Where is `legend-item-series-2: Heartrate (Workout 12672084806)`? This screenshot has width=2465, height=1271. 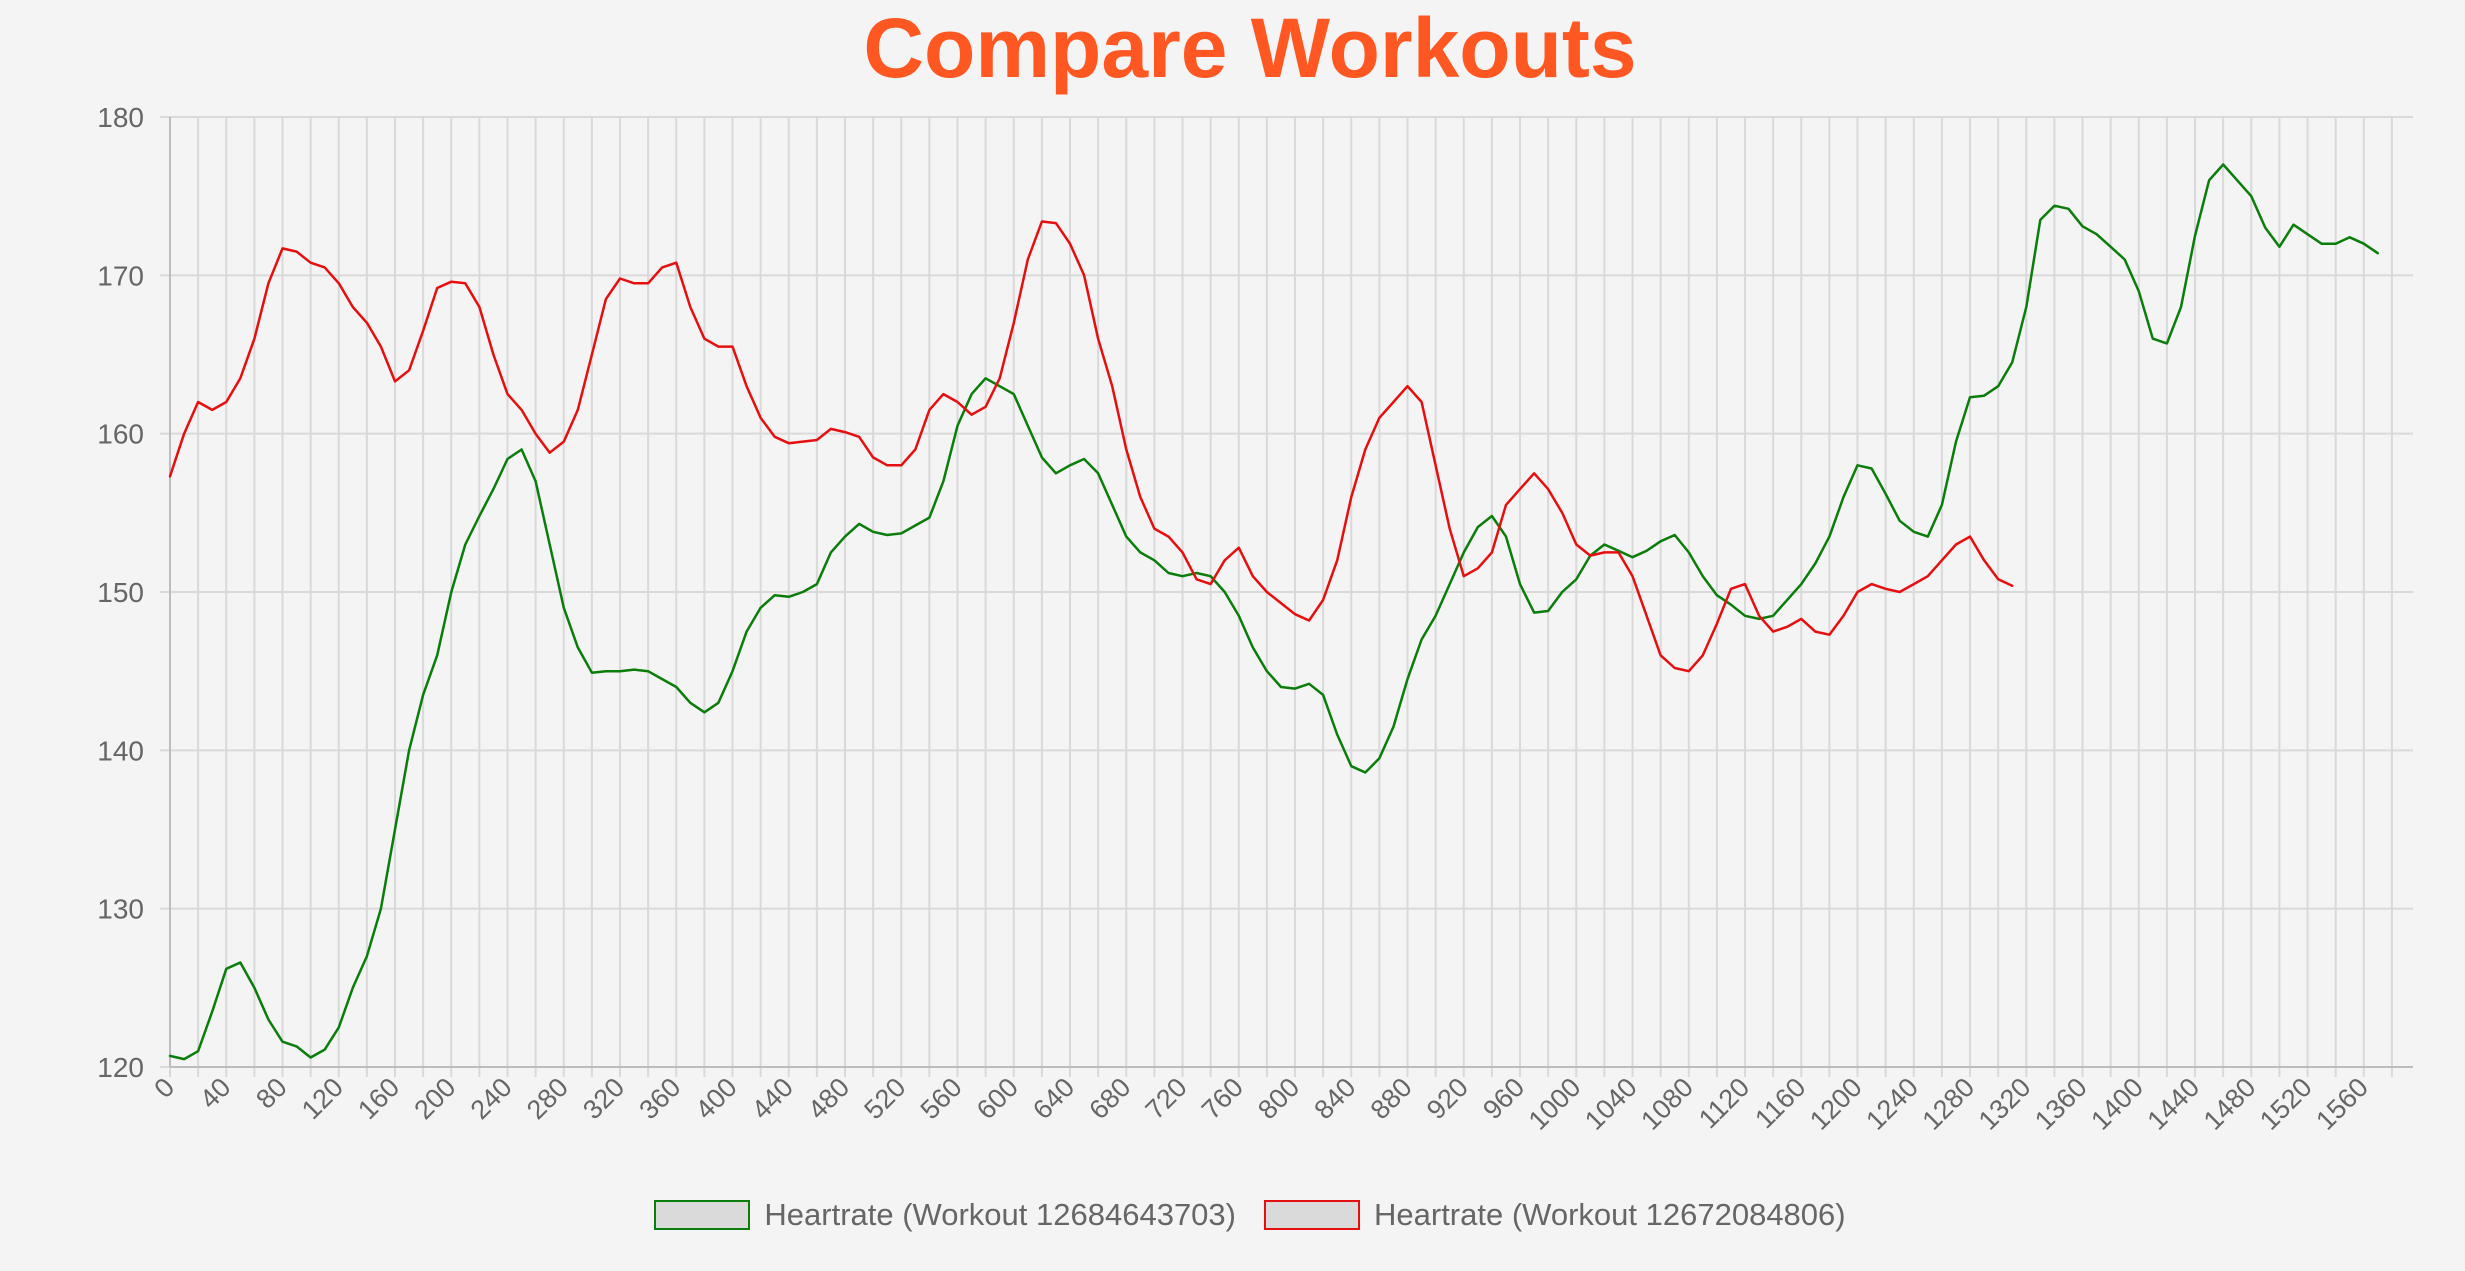 legend-item-series-2: Heartrate (Workout 12672084806) is located at coordinates (1555, 1215).